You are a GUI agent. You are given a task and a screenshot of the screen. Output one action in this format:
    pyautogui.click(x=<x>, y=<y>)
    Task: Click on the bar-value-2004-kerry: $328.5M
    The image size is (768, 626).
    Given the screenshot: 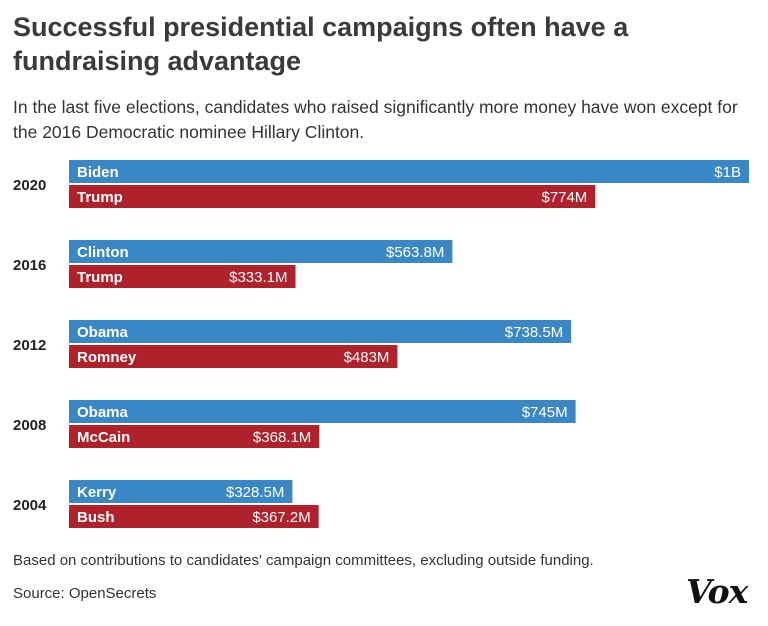 What is the action you would take?
    pyautogui.click(x=255, y=492)
    